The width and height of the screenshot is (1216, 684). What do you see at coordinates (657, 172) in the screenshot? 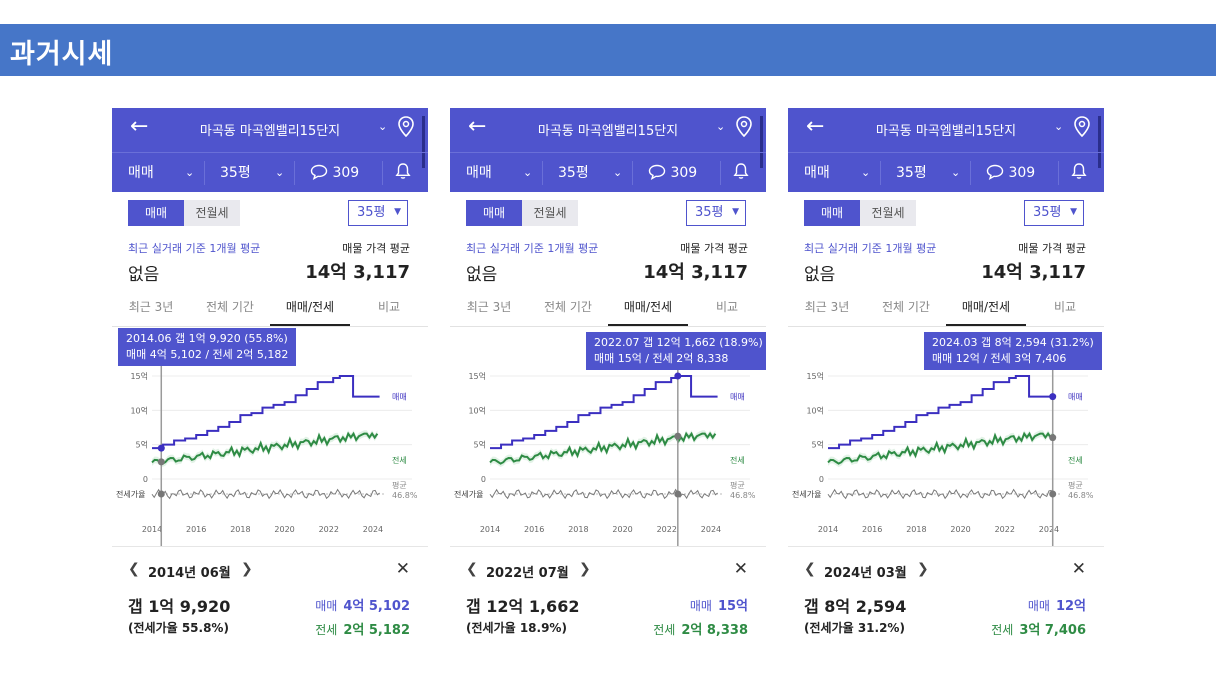
I see `speech-bubble-icon` at bounding box center [657, 172].